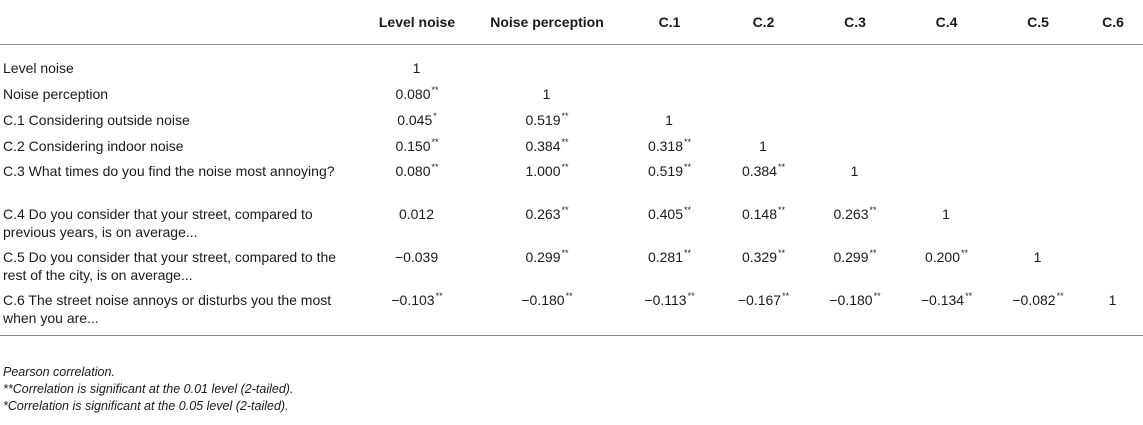  Describe the element at coordinates (763, 310) in the screenshot. I see `correlation-cell: −0.167**` at that location.